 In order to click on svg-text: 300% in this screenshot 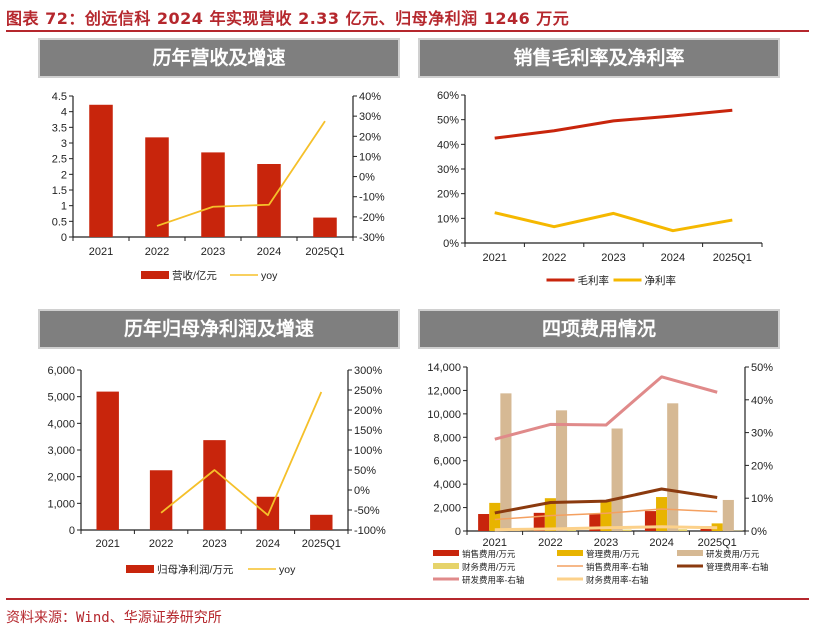, I will do `click(368, 371)`.